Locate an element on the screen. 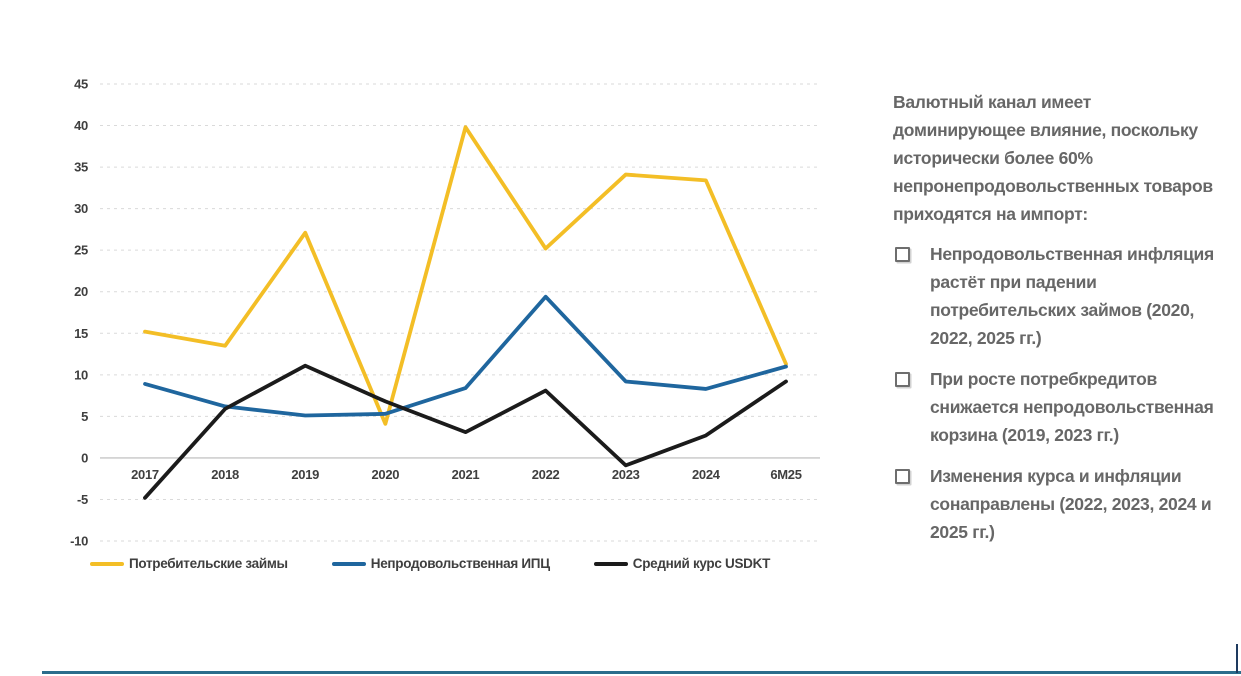  y-tick-label: 20 is located at coordinates (81, 291).